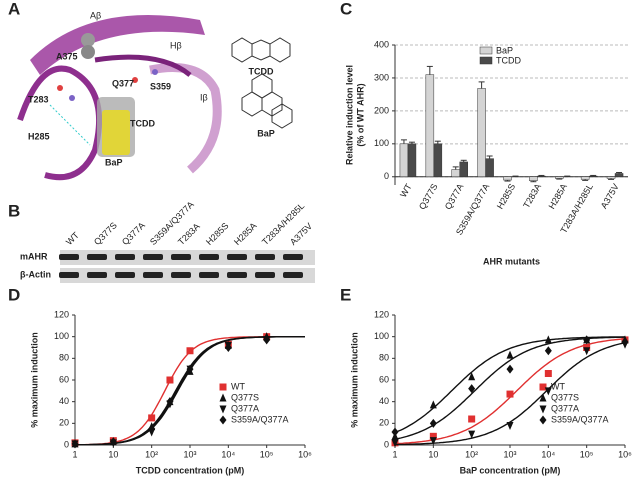 The image size is (640, 482). I want to click on legend-label: Q377S, so click(245, 397).